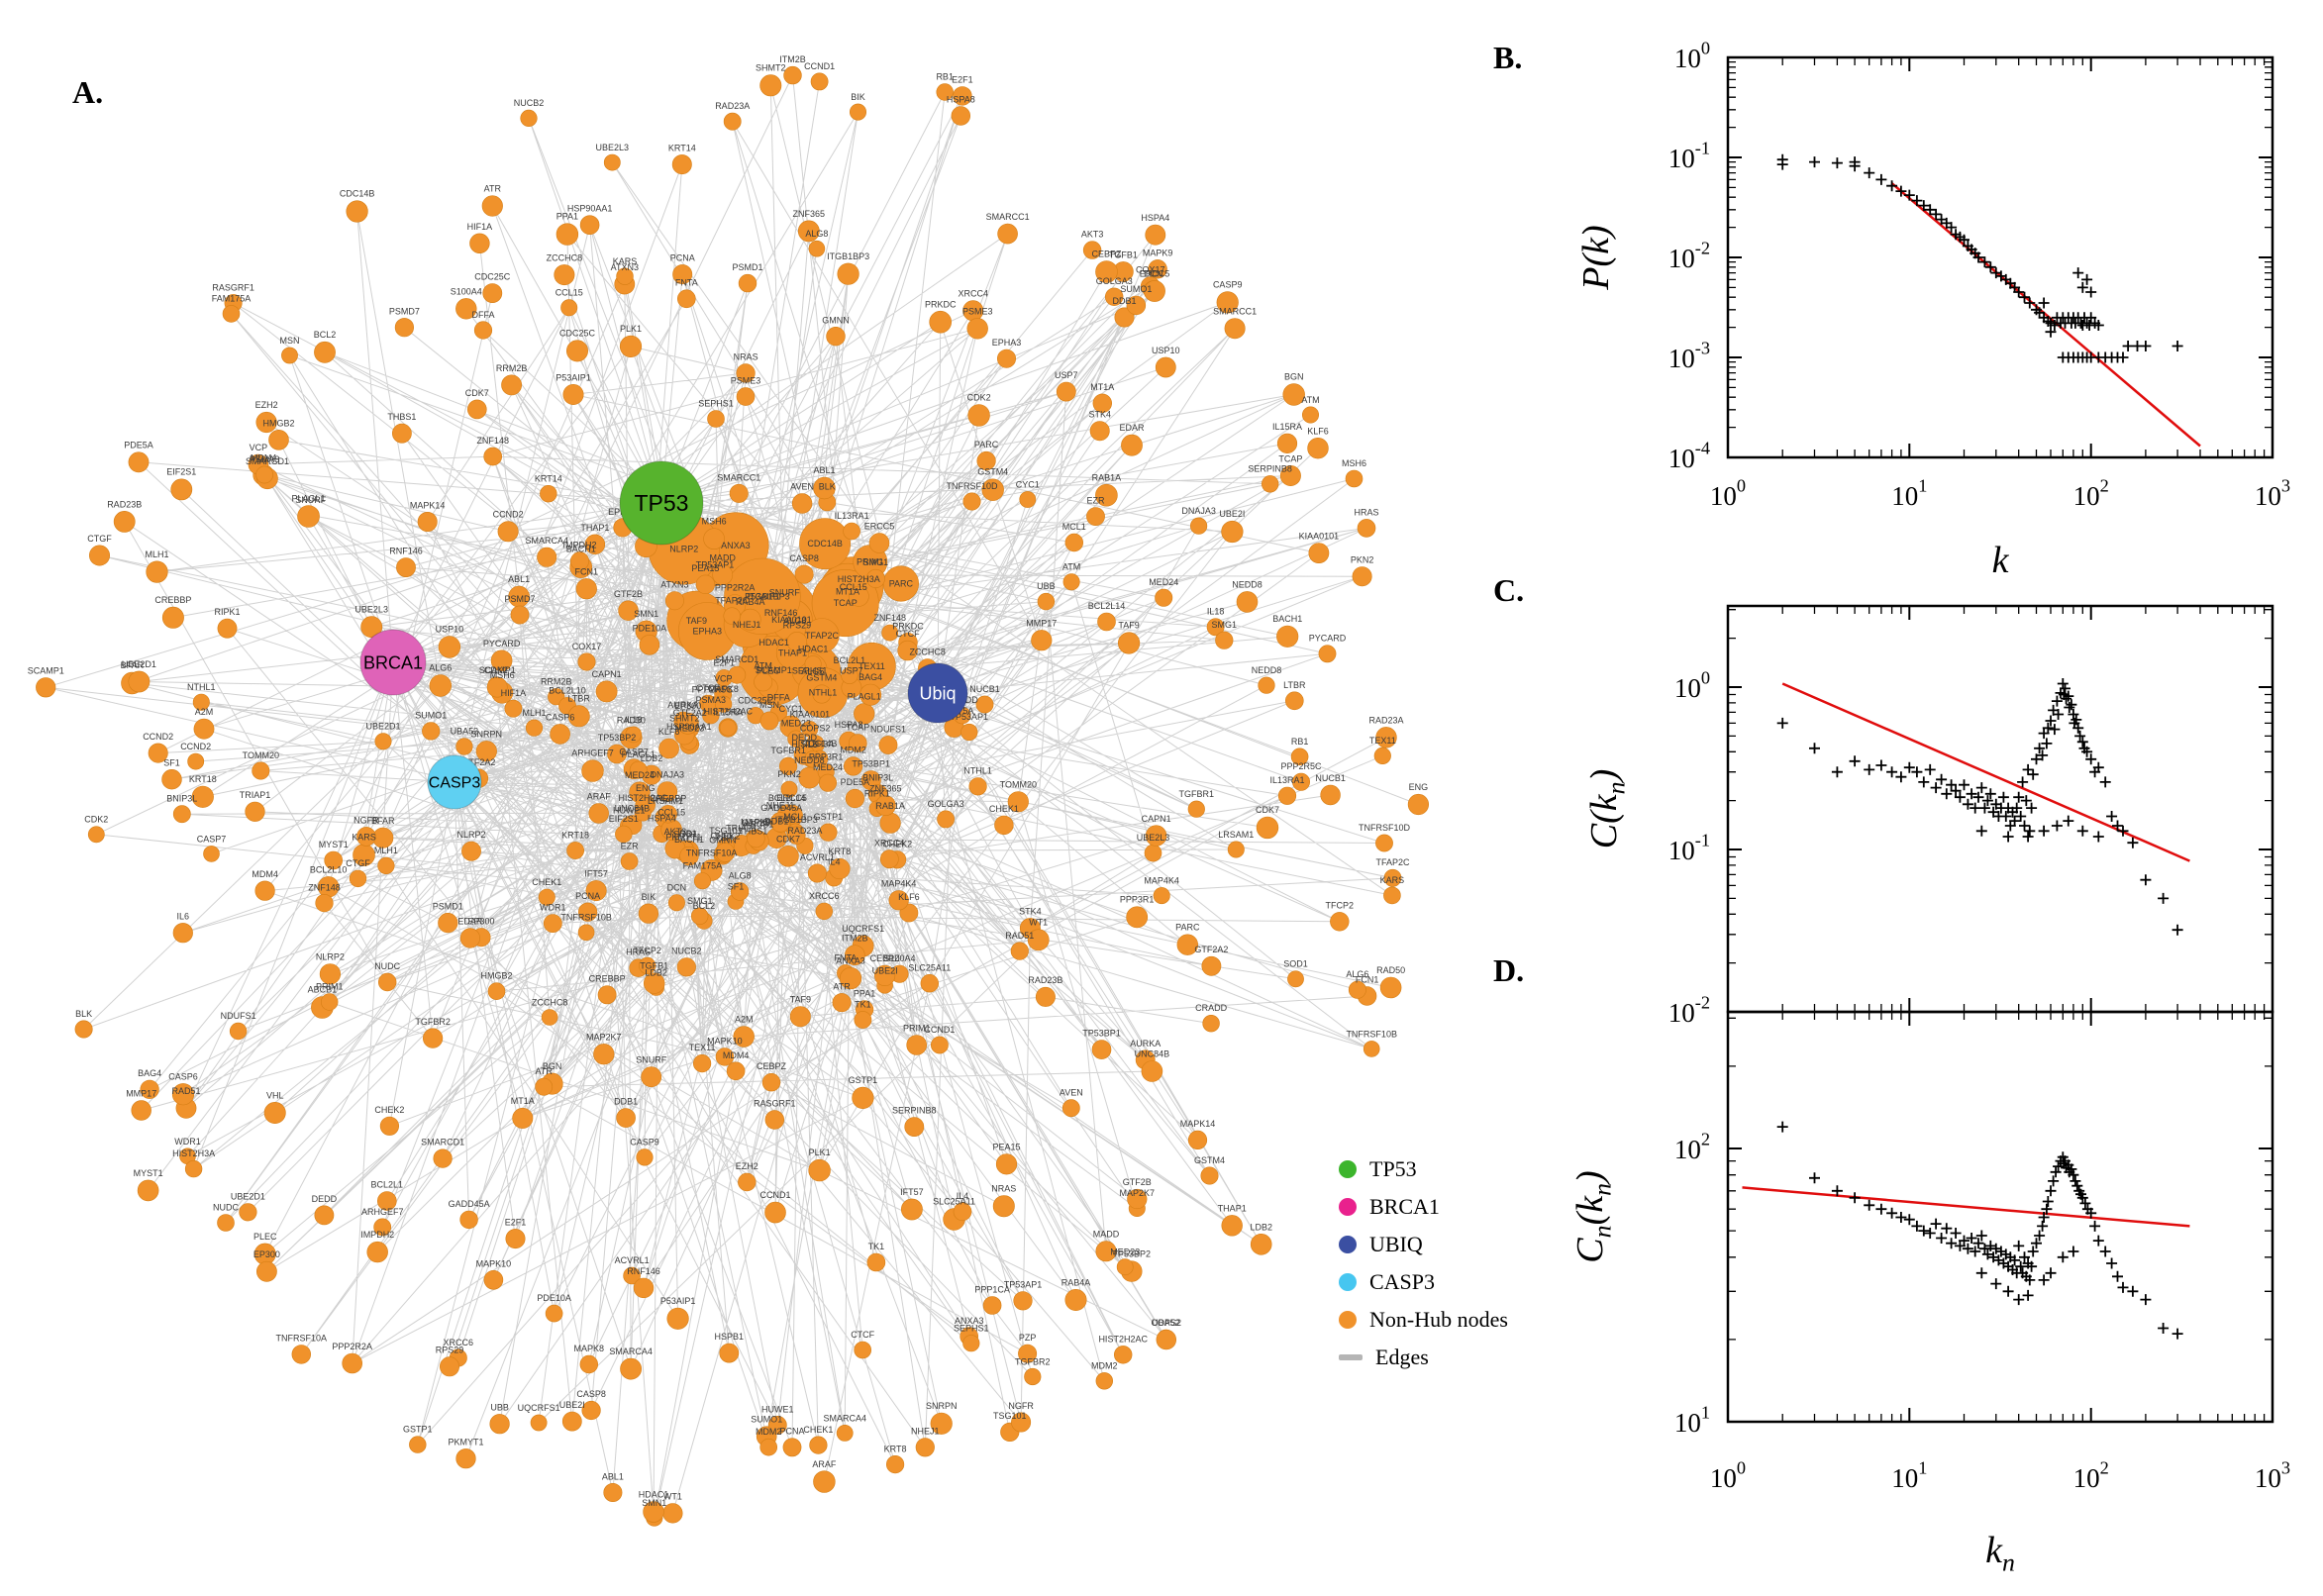 This screenshot has height=1596, width=2323. I want to click on svg-text: GSTP1, so click(863, 1080).